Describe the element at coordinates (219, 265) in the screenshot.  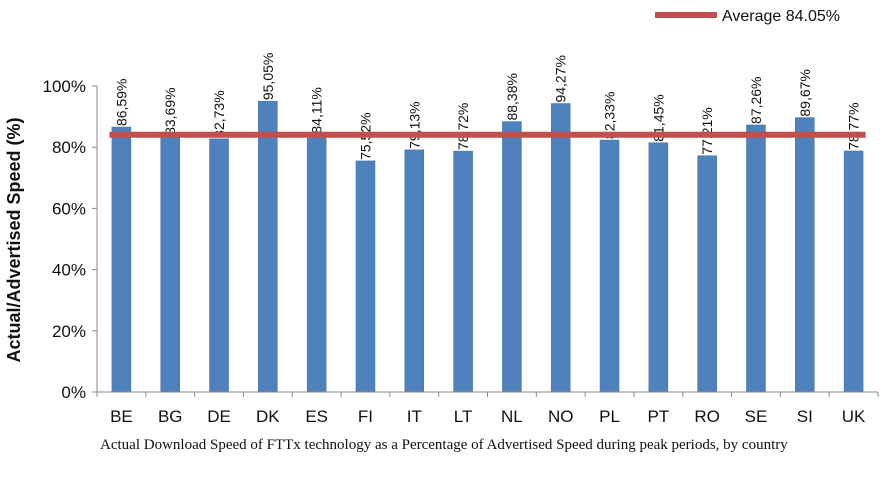
I see `bar-de` at that location.